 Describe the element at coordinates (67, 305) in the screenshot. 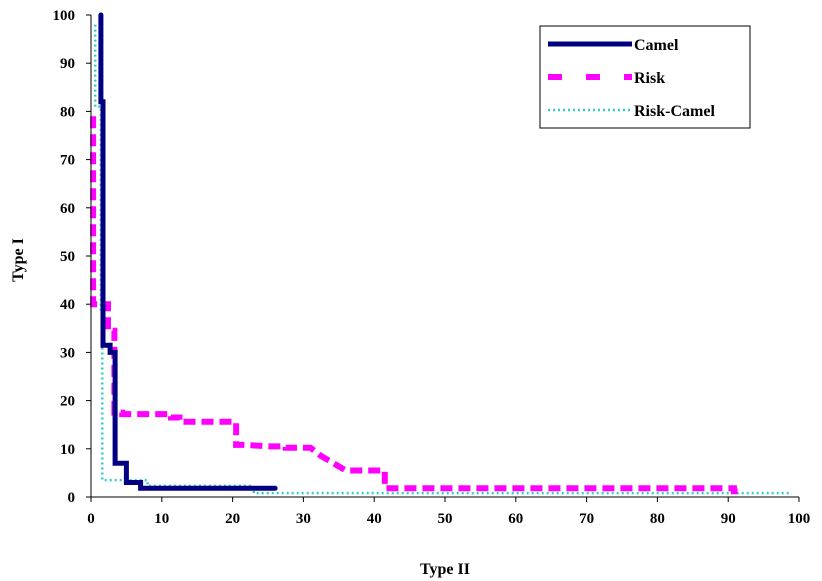

I see `y-tick-label: 40` at that location.